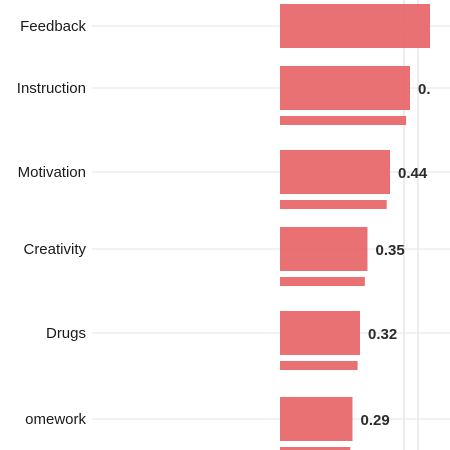 The image size is (450, 450). Describe the element at coordinates (343, 120) in the screenshot. I see `bar-secondary-instruction` at that location.